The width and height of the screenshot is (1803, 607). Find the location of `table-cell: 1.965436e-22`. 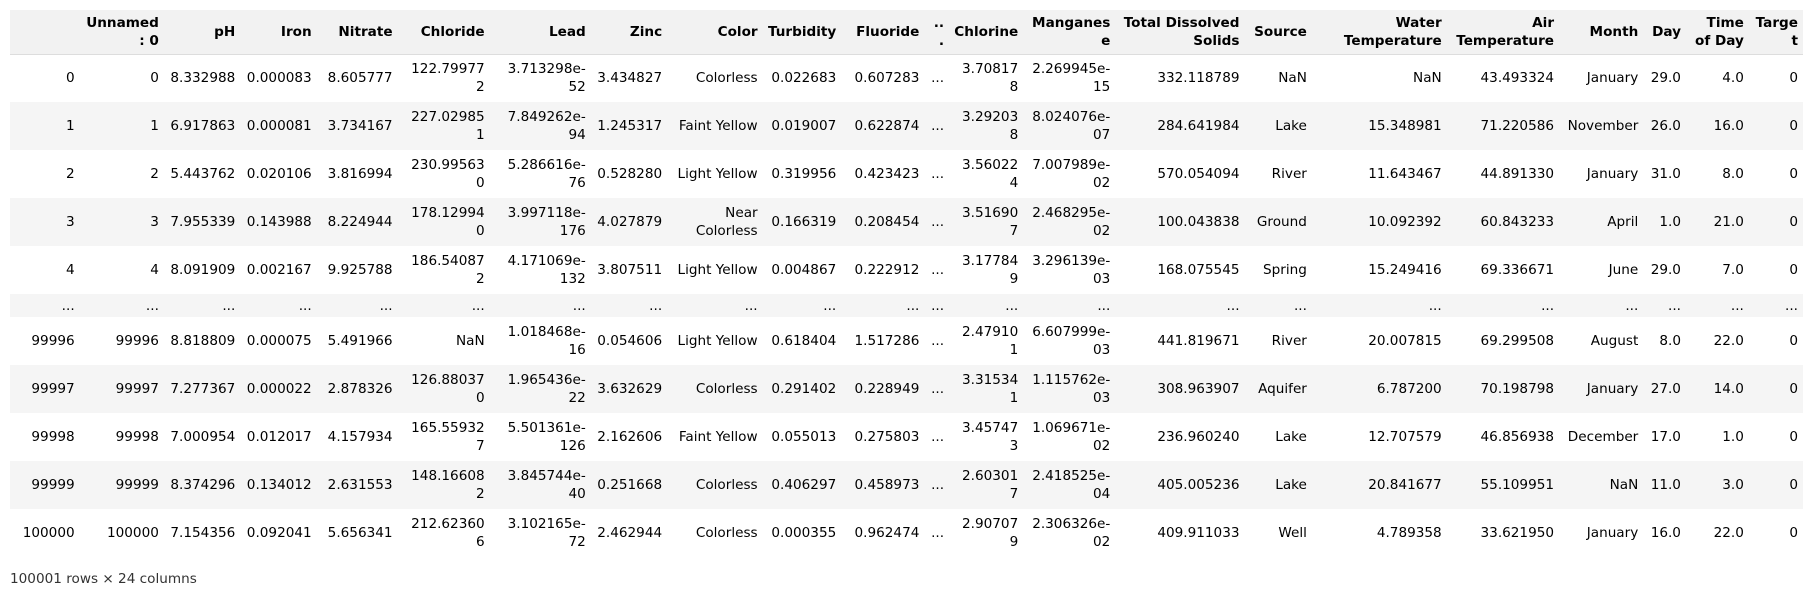

table-cell: 1.965436e-22 is located at coordinates (546, 389).